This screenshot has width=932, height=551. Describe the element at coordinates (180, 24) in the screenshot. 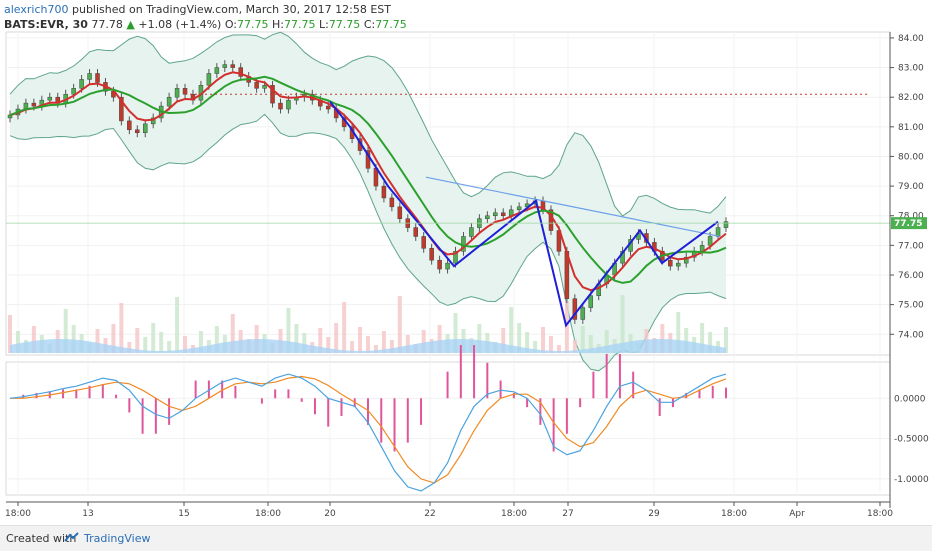

I see `change-value: +1.08 (+1.4%)` at that location.